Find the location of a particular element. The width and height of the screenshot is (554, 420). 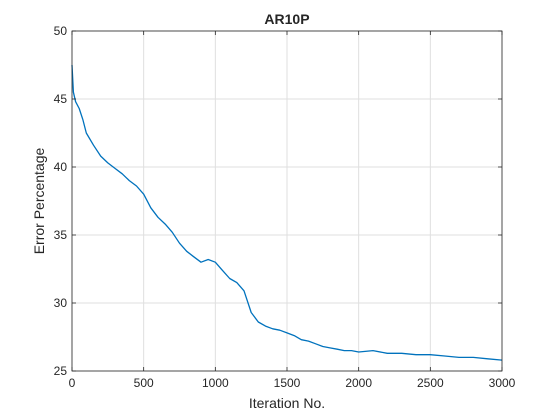

y-tick-label: 35 is located at coordinates (61, 235).